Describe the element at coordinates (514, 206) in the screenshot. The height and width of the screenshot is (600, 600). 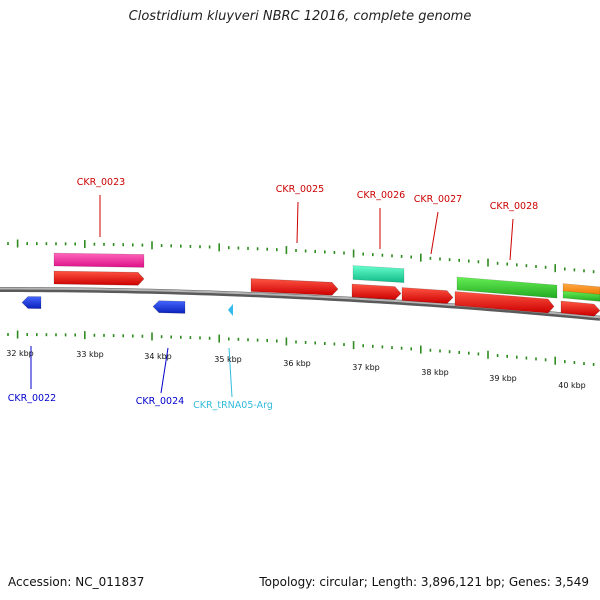
I see `gene-label: CKR_0028` at that location.